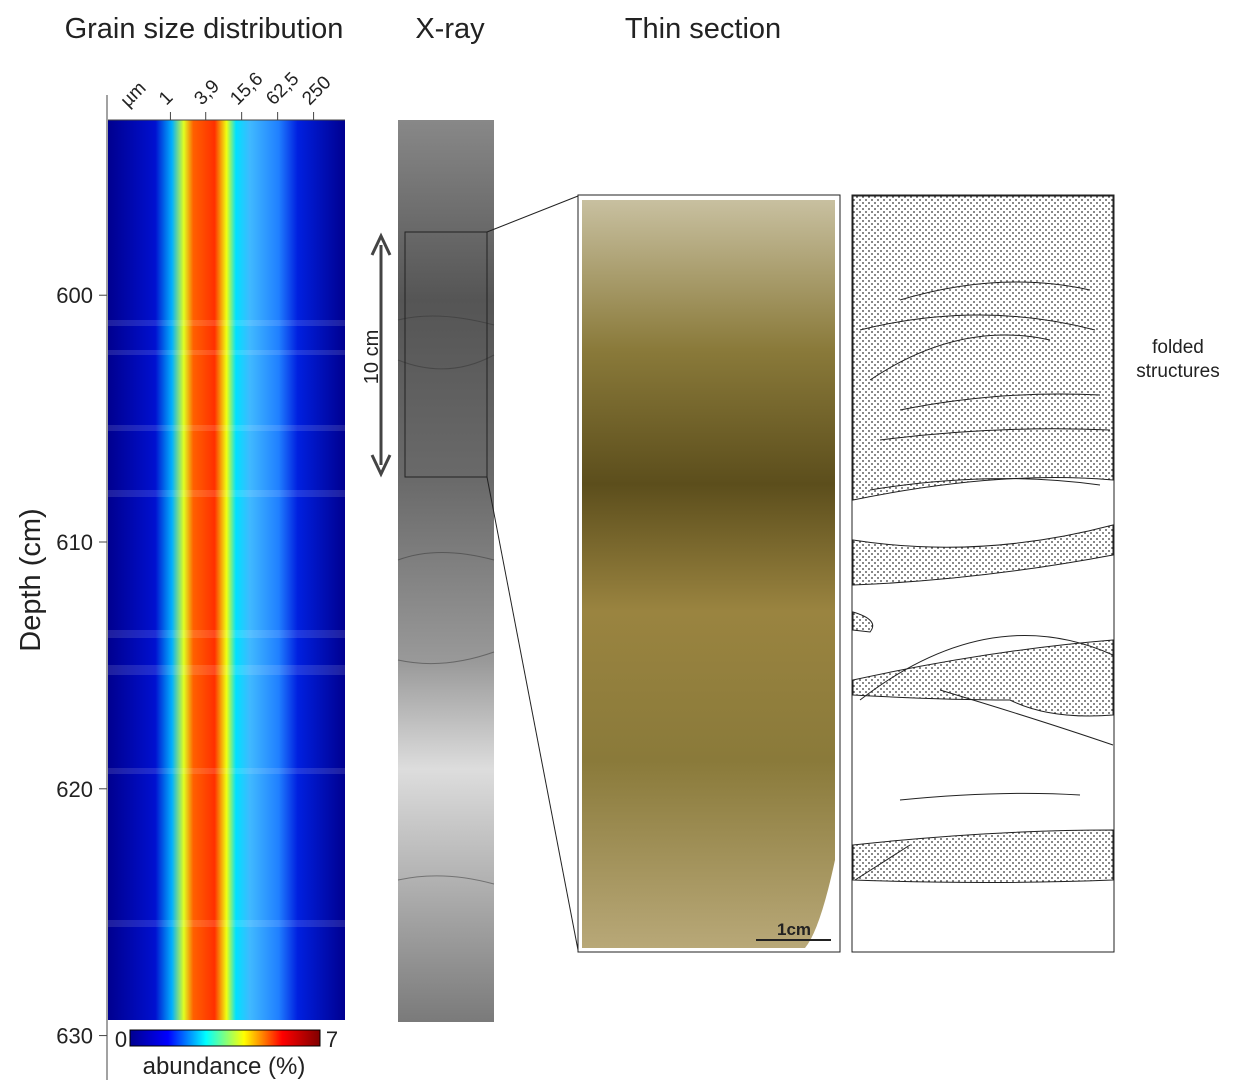 This screenshot has height=1089, width=1233. Describe the element at coordinates (74, 1036) in the screenshot. I see `y-tick-label: 630` at that location.